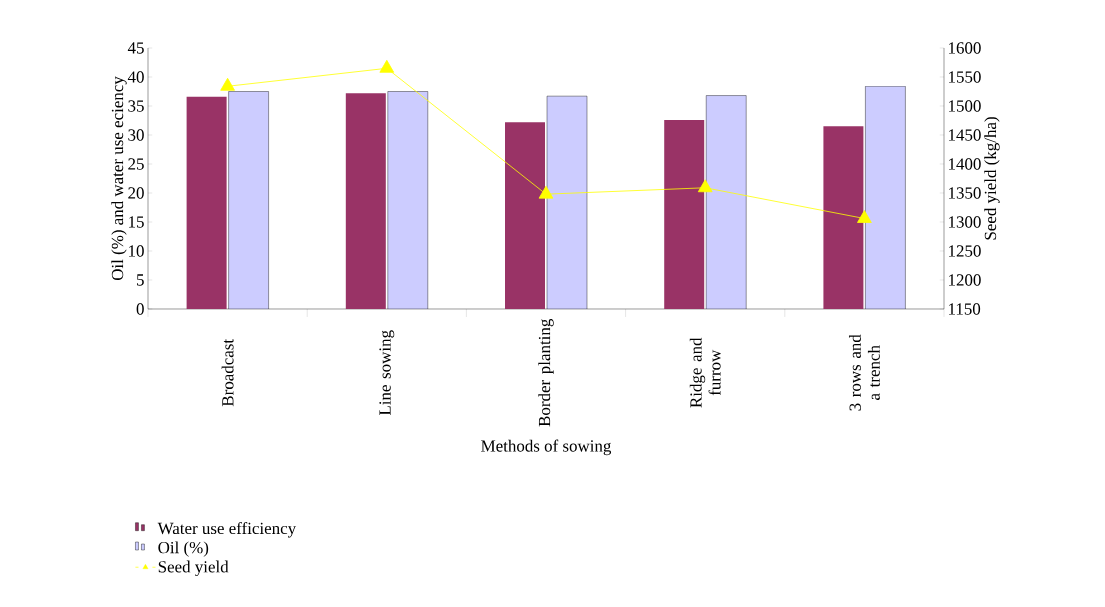  Describe the element at coordinates (227, 529) in the screenshot. I see `legend-label: Water use efficiency` at that location.